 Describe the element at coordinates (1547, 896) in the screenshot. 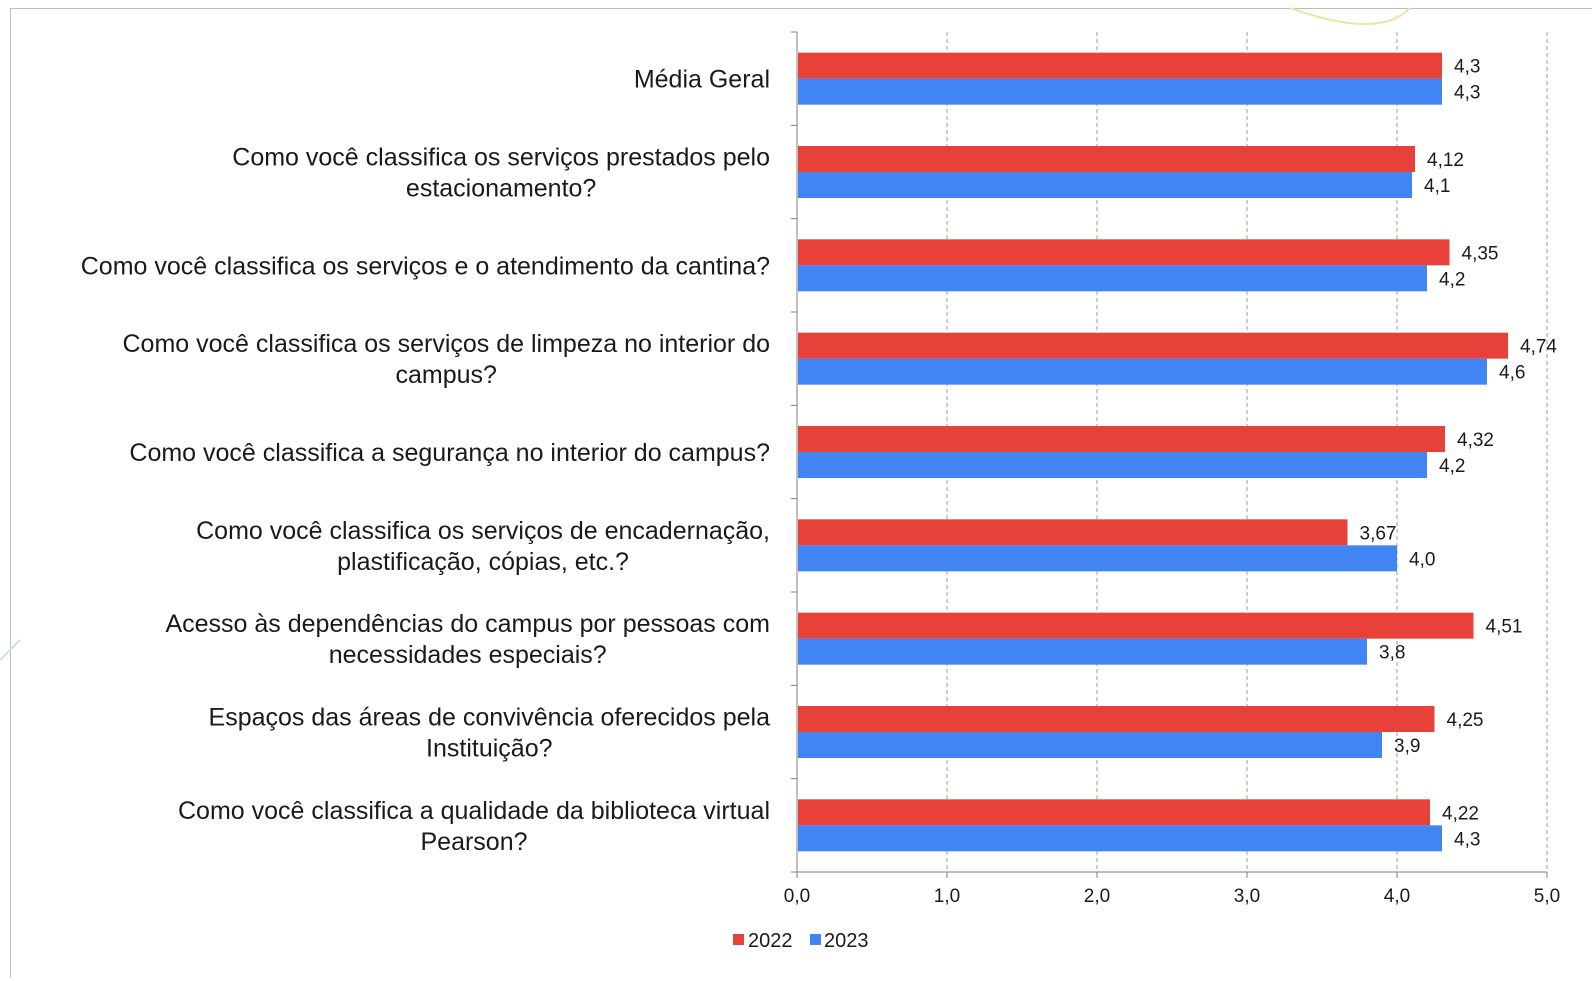

I see `x-tick-label: 5,0` at that location.